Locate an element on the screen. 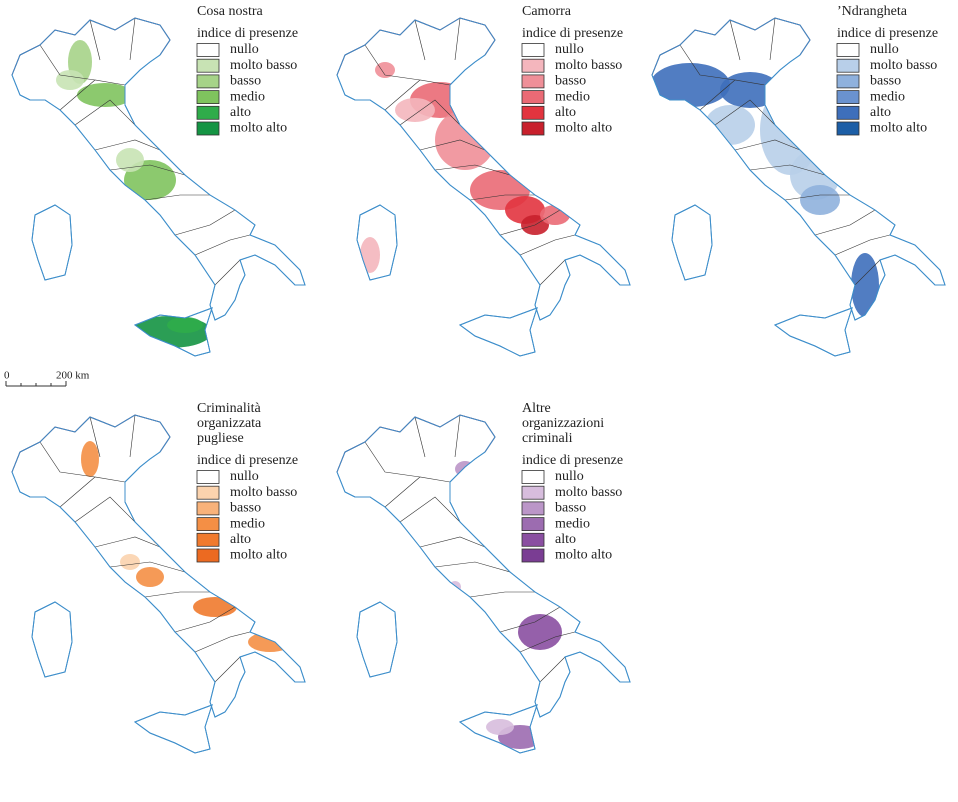 The width and height of the screenshot is (958, 802). panel-title: Altre is located at coordinates (536, 408).